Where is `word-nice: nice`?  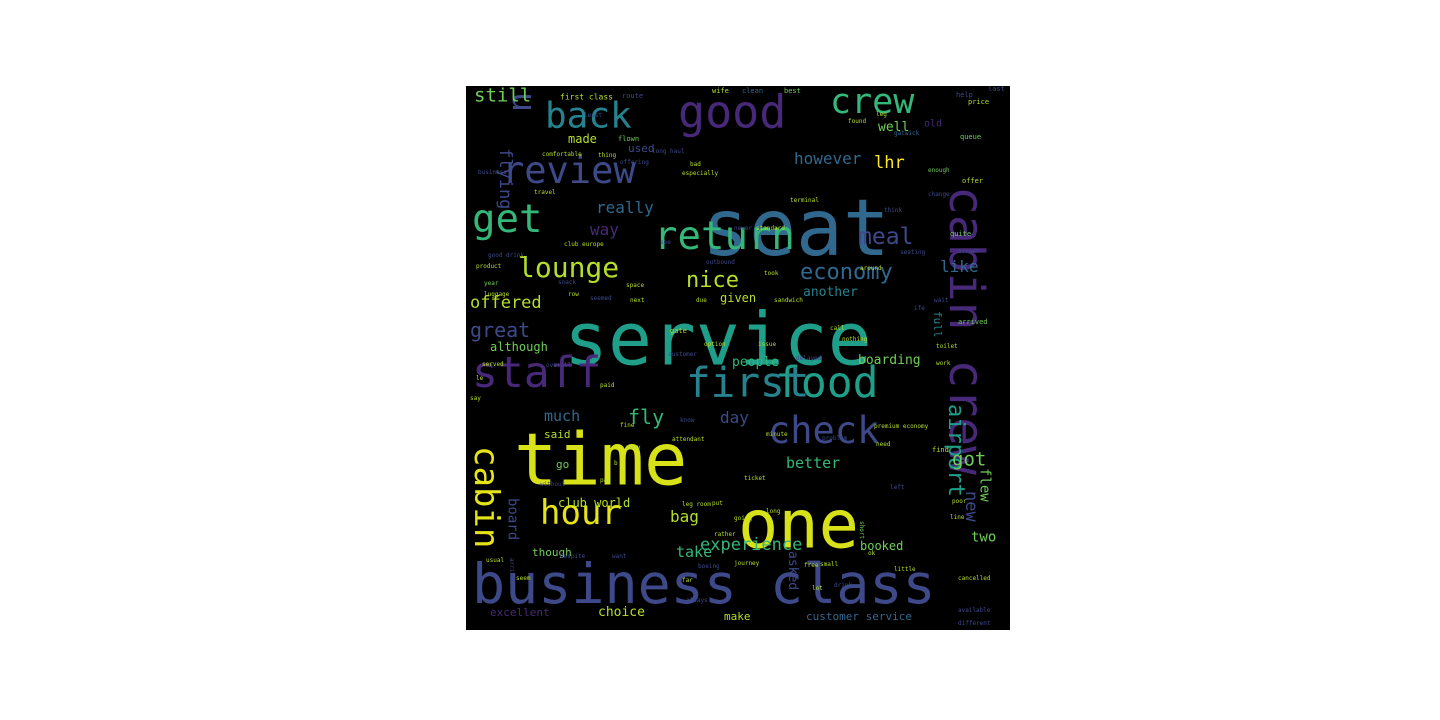
word-nice: nice is located at coordinates (712, 280).